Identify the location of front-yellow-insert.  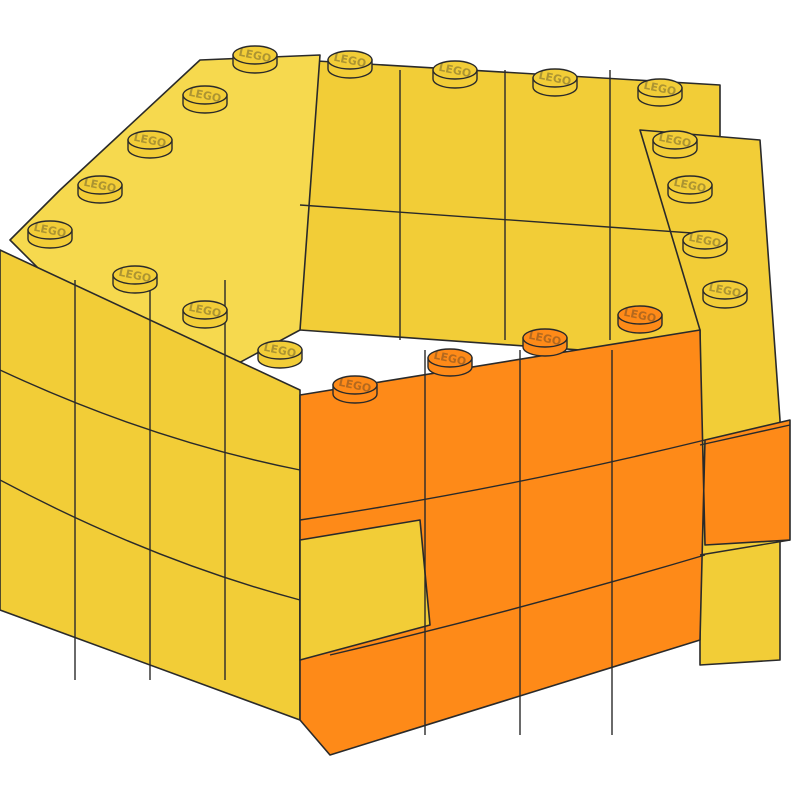
(365, 590).